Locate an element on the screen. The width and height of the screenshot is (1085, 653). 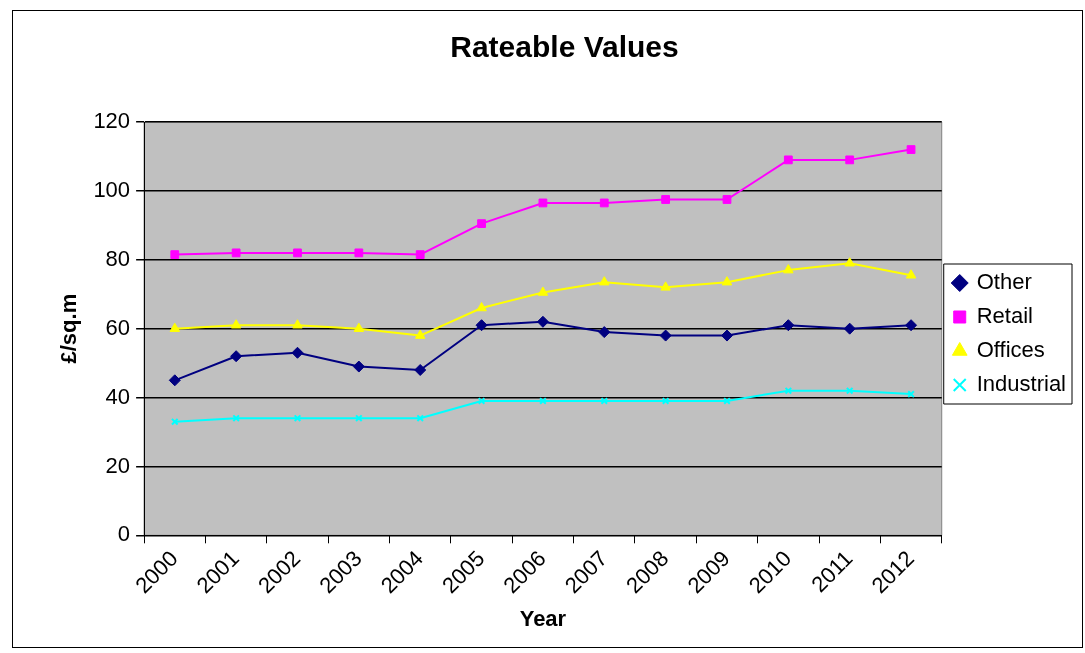
y-tick-label: 80 is located at coordinates (118, 258).